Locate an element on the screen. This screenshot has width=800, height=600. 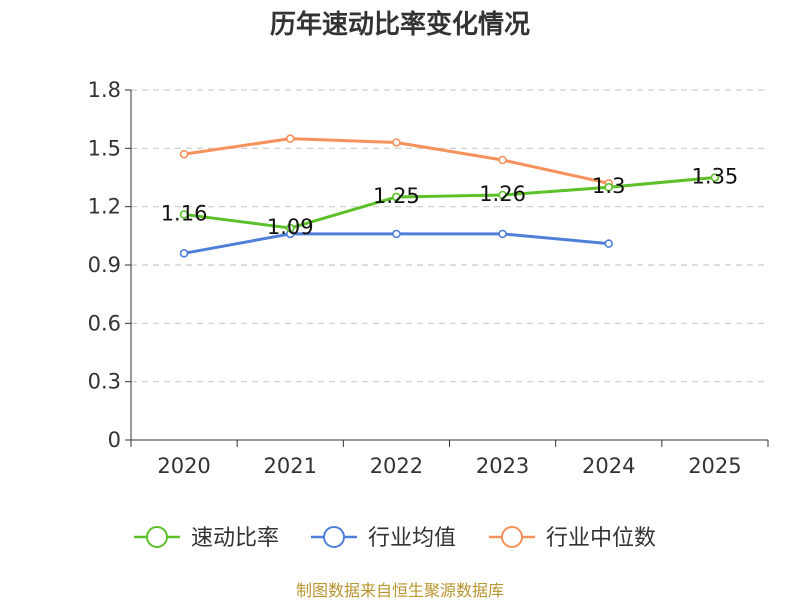
legend-label: 行业均值 is located at coordinates (412, 538).